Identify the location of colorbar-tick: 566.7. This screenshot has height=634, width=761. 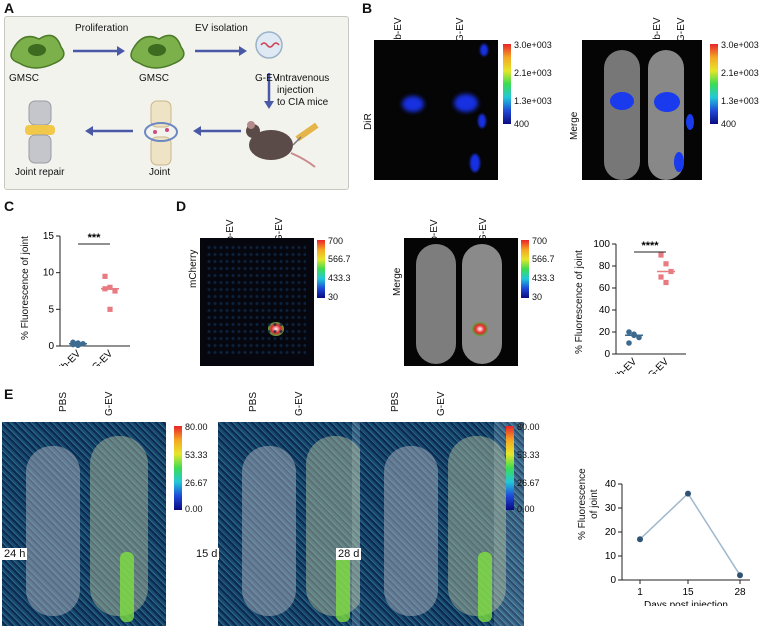
(543, 259).